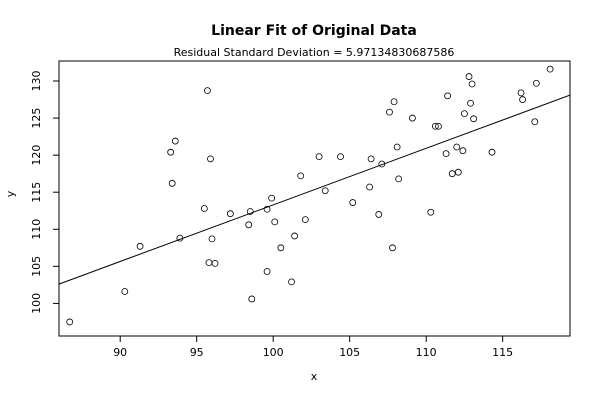 The height and width of the screenshot is (400, 599). What do you see at coordinates (426, 352) in the screenshot?
I see `x-tick-label: 110` at bounding box center [426, 352].